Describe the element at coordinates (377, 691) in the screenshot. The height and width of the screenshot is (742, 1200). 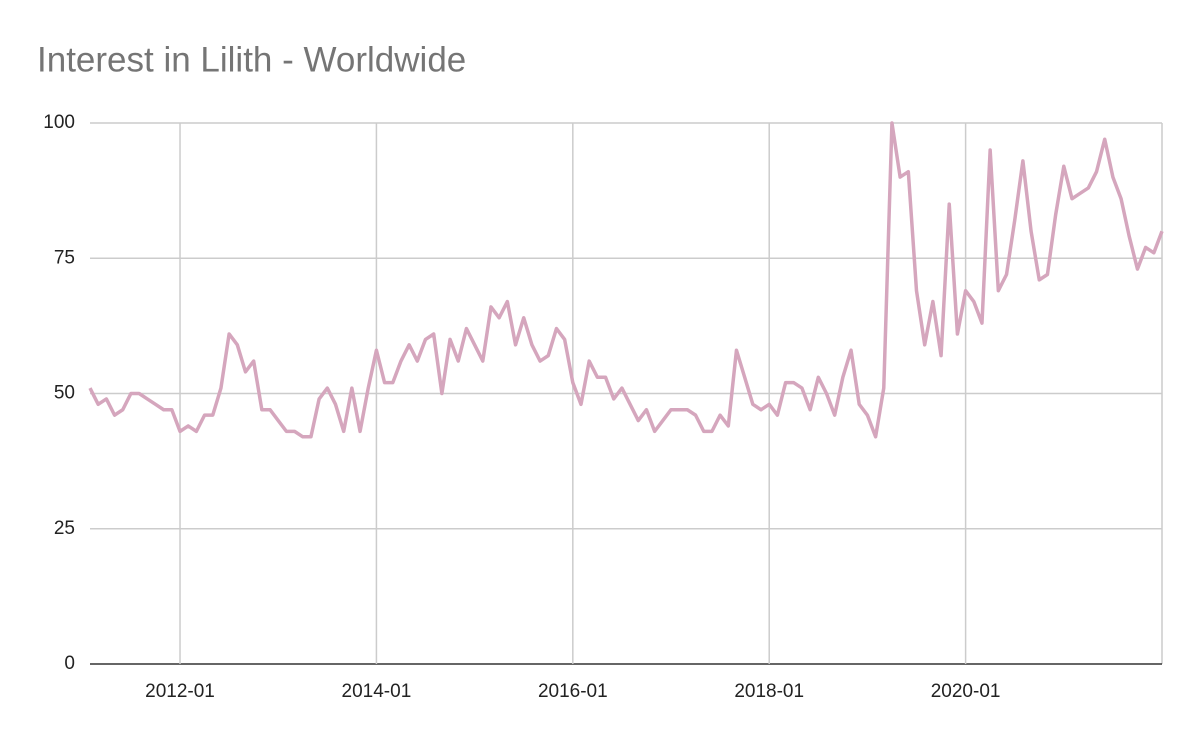
I see `x-tick-label: 2014-01` at that location.